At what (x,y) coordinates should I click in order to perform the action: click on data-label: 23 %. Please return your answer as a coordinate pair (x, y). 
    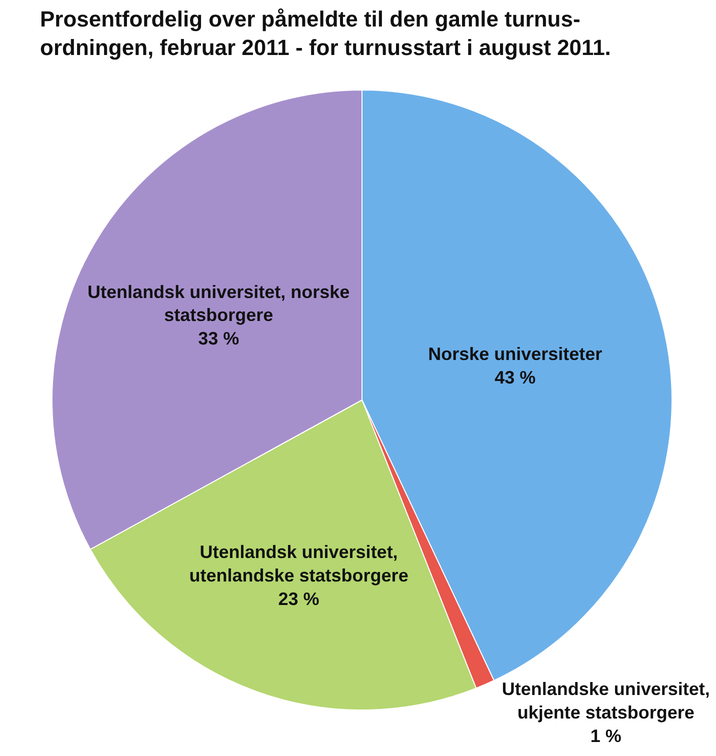
    Looking at the image, I should click on (299, 598).